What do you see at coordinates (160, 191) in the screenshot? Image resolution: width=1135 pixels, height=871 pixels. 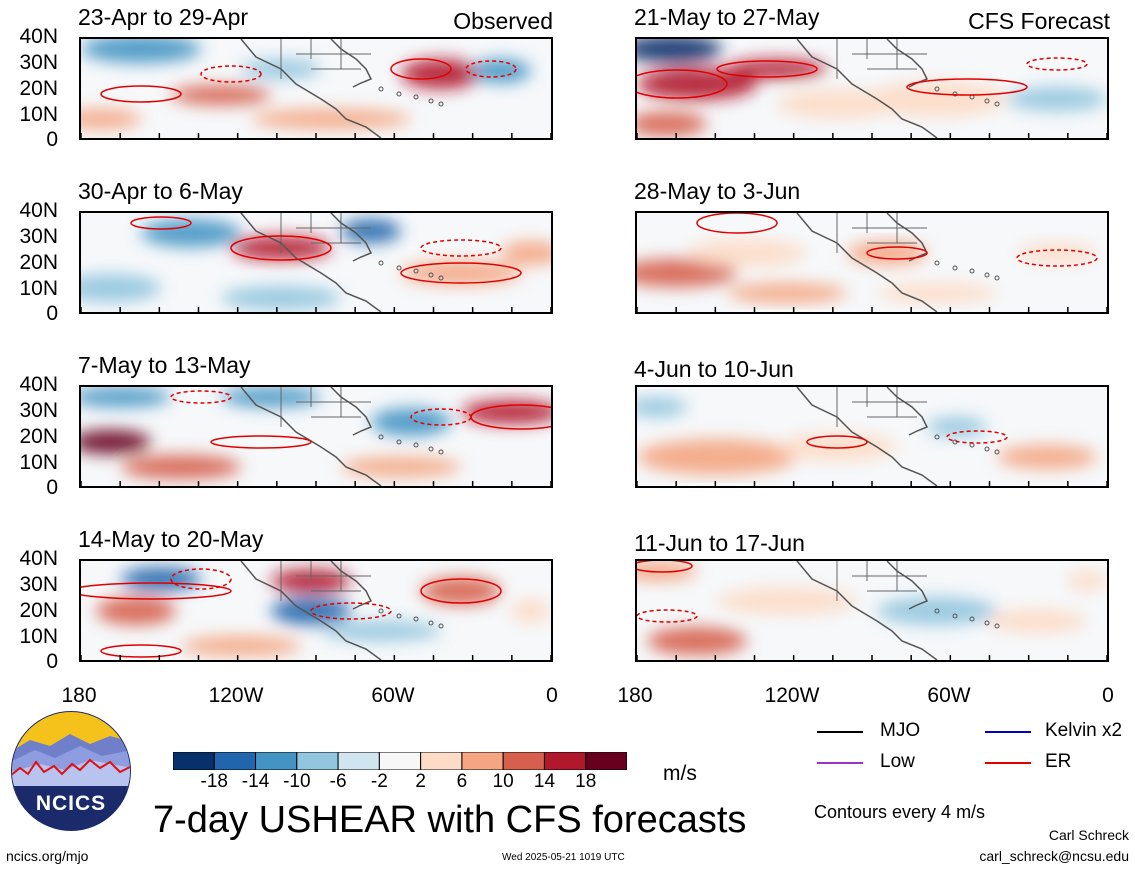 I see `panel-title-3: 30-Apr to 6-May` at bounding box center [160, 191].